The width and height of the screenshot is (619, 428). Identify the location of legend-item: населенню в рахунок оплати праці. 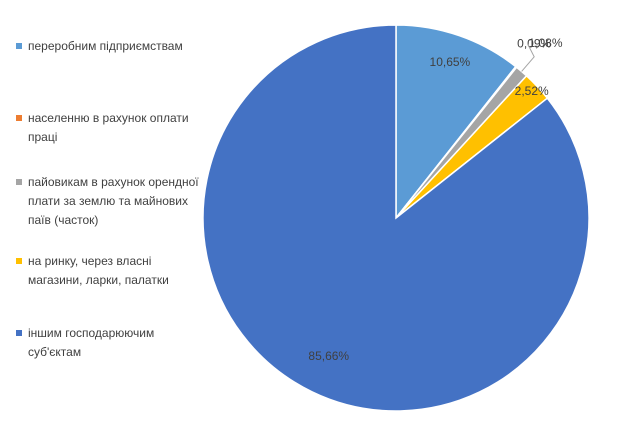
(109, 128).